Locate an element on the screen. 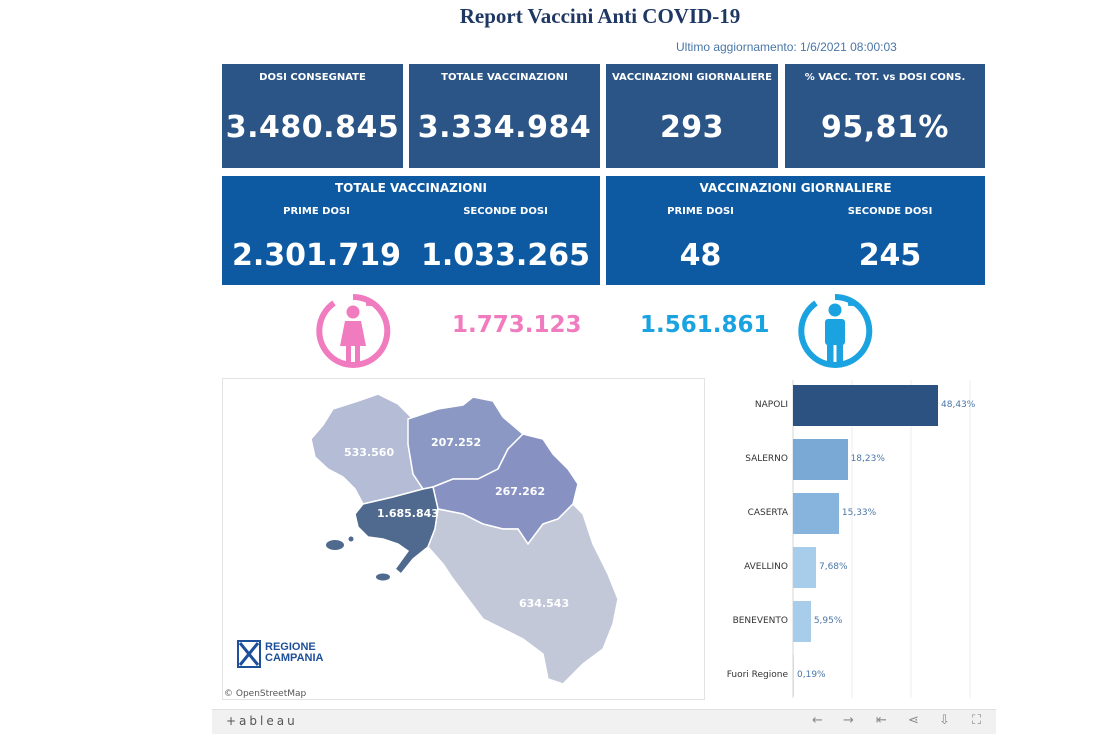 The width and height of the screenshot is (1111, 751). male-count: 1.561.861 is located at coordinates (705, 325).